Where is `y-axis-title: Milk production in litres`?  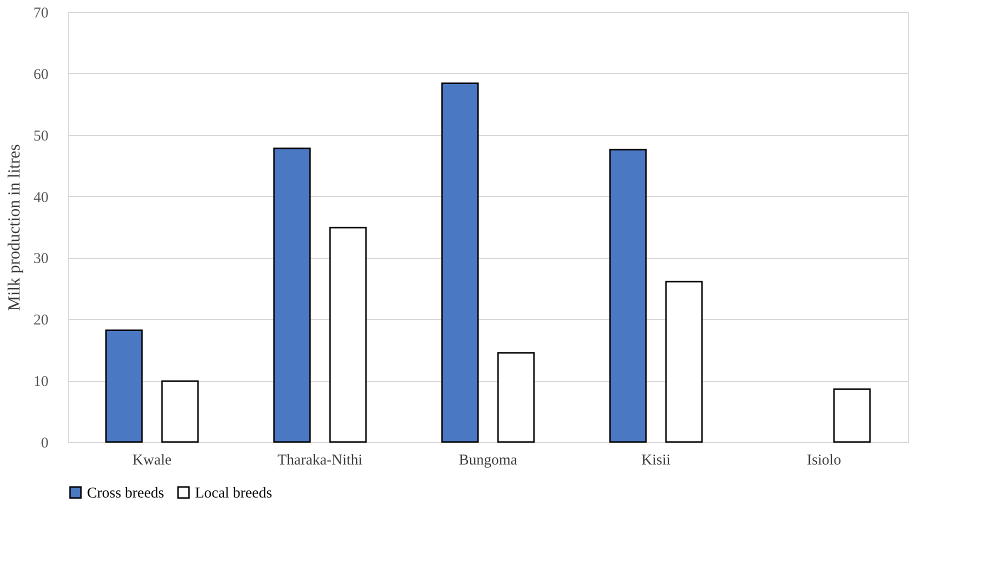
y-axis-title: Milk production in litres is located at coordinates (14, 227).